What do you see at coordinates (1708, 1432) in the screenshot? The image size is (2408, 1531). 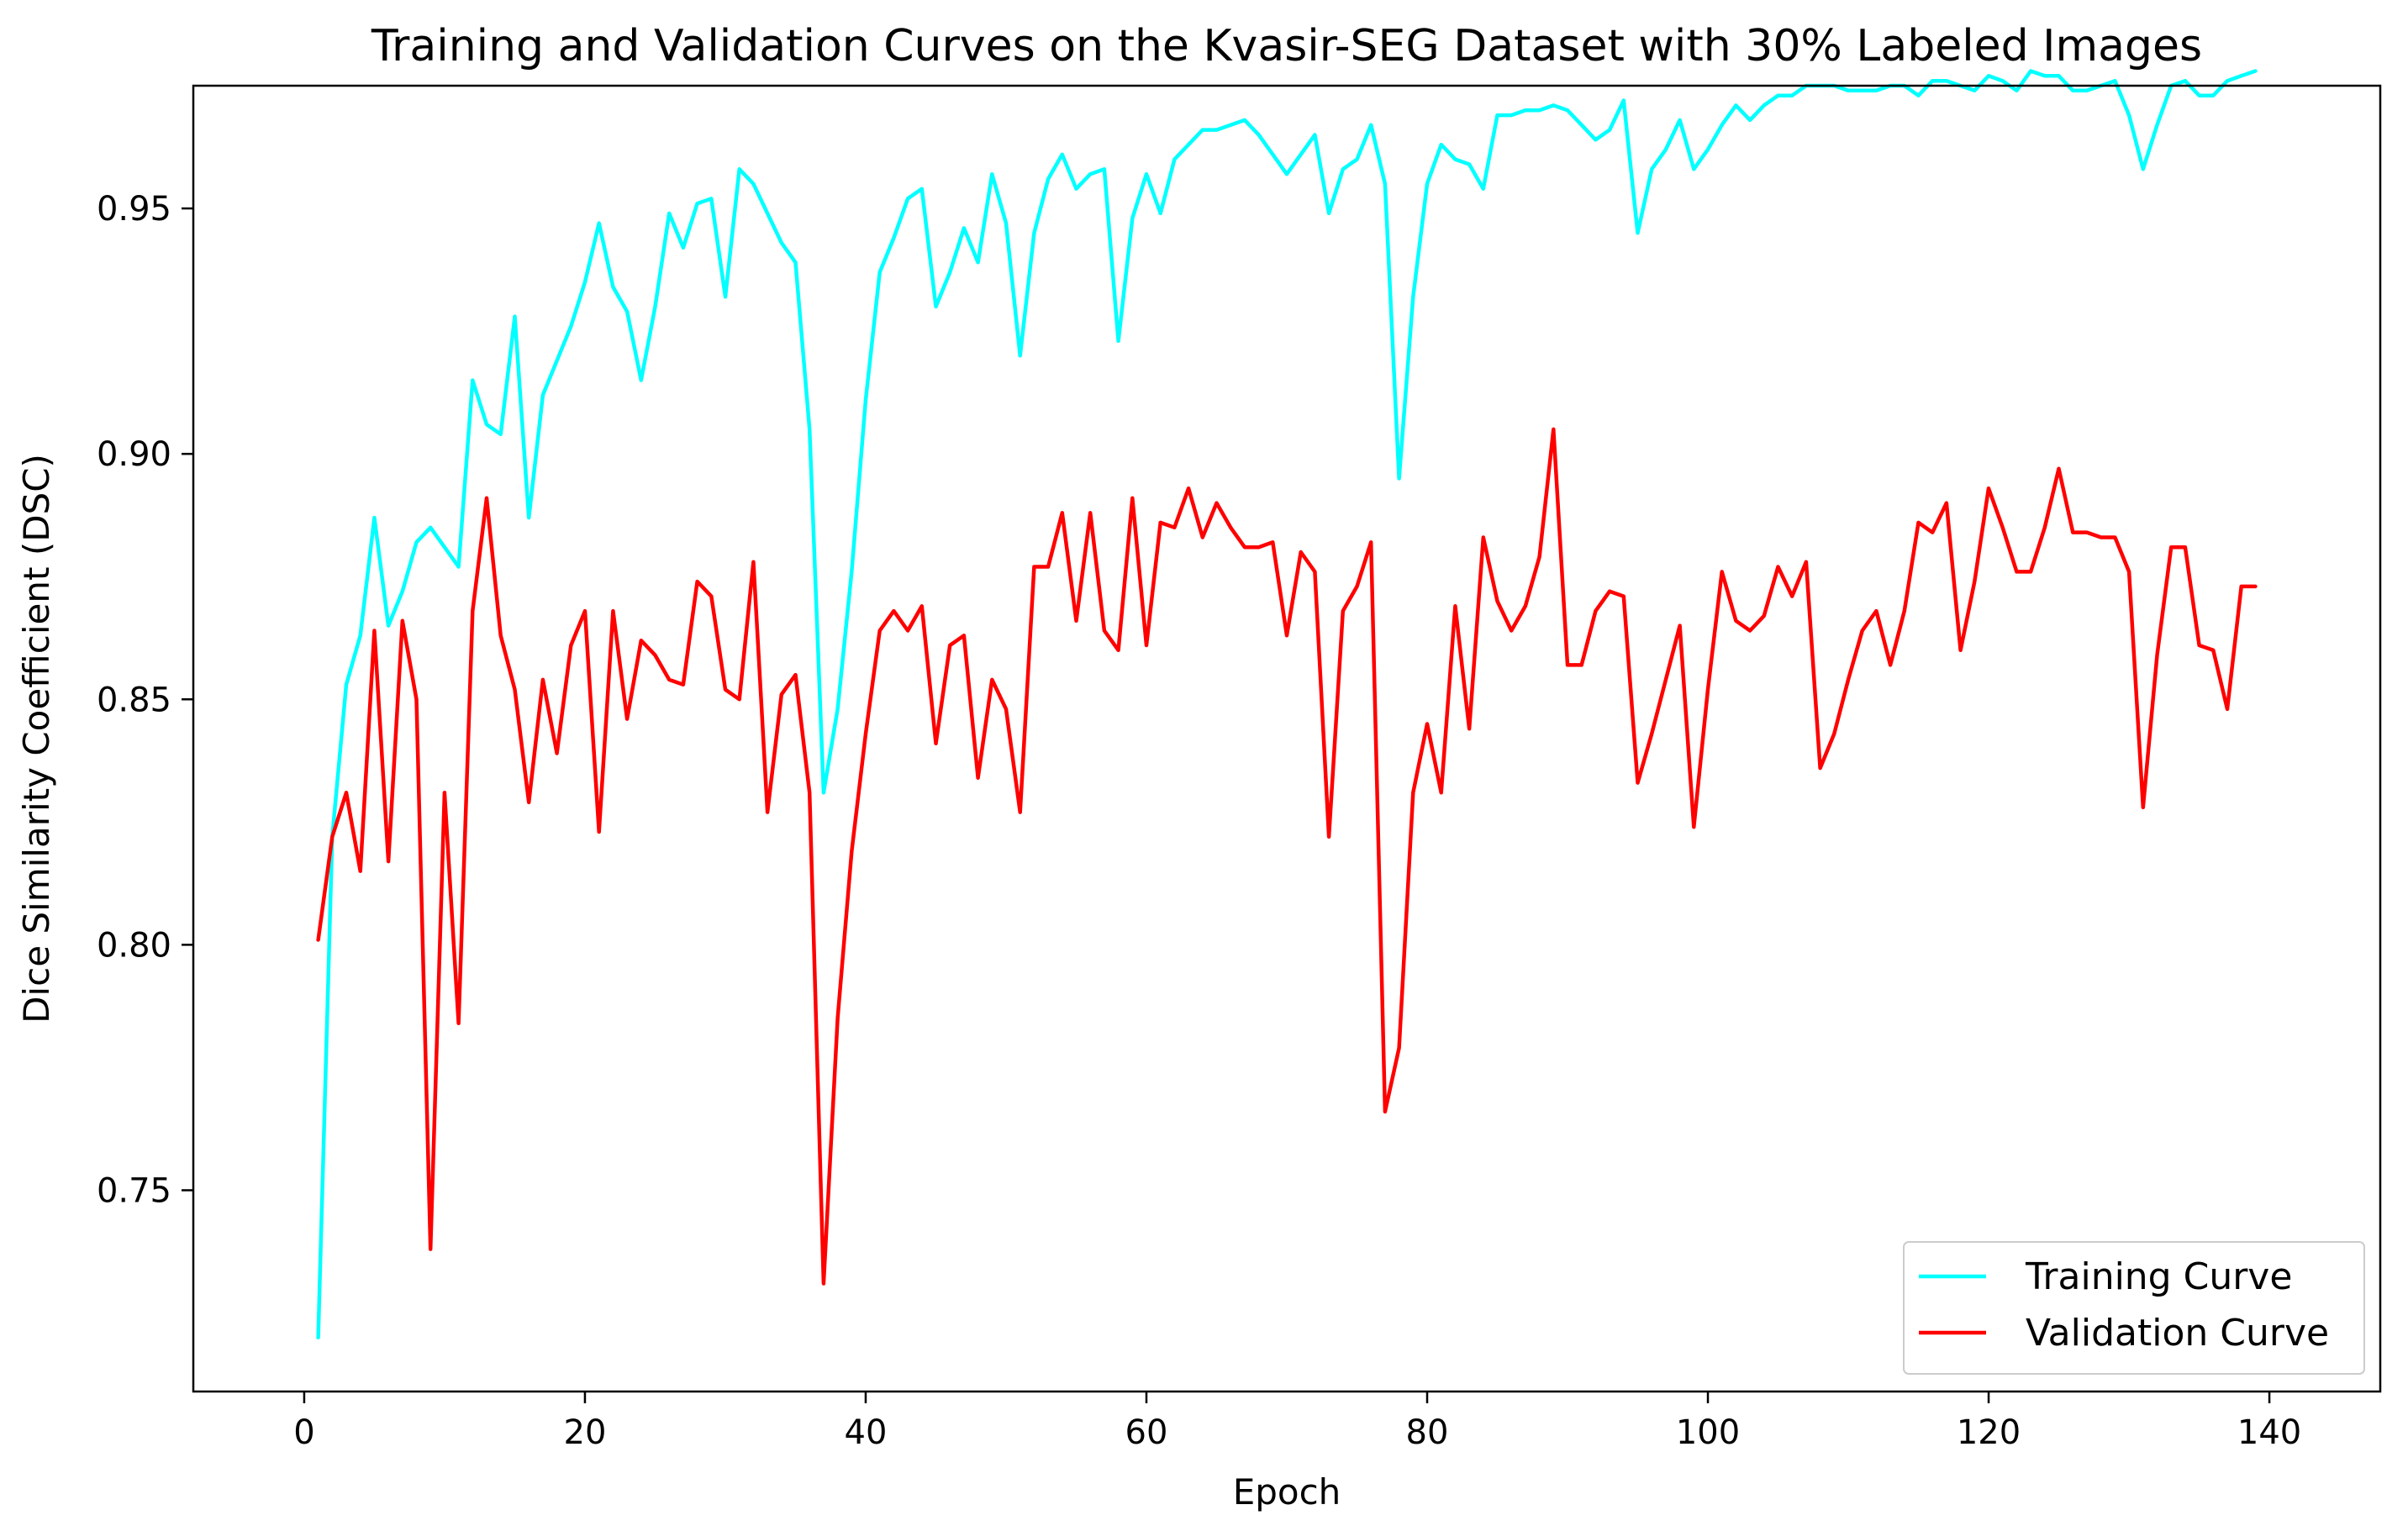 I see `x-tick-label: 100` at bounding box center [1708, 1432].